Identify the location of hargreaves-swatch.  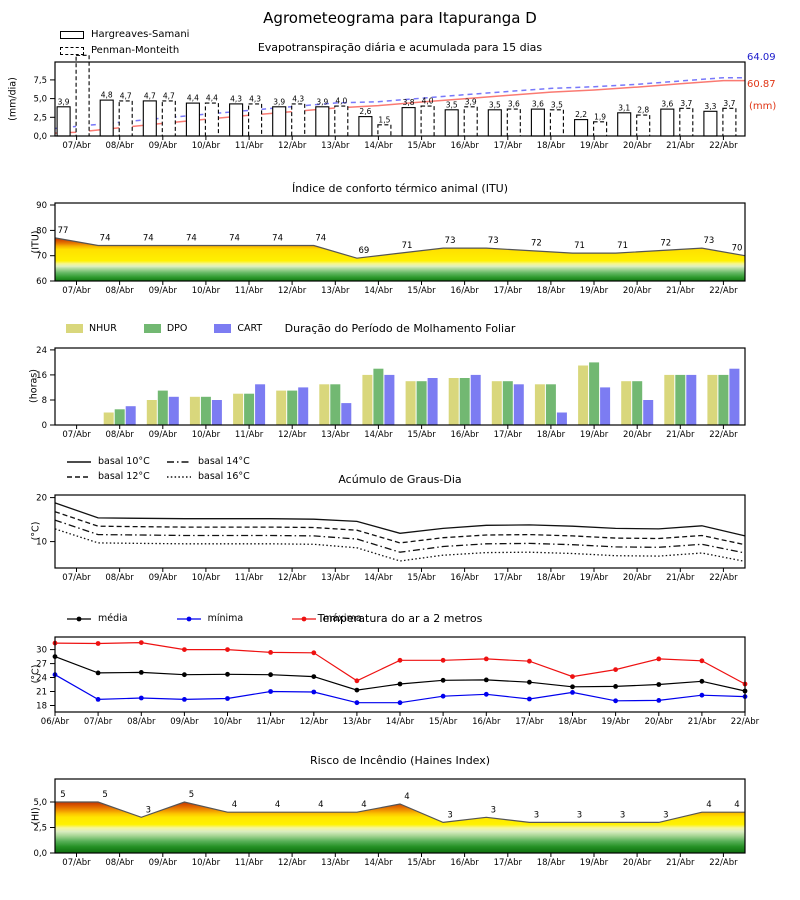
(72, 34).